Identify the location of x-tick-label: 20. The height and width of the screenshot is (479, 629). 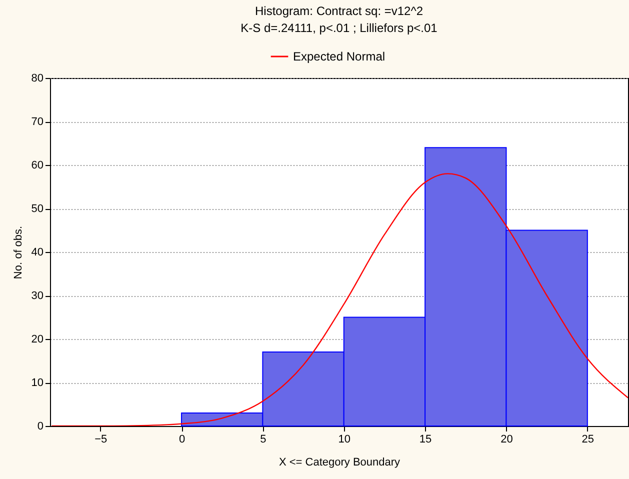
(506, 440).